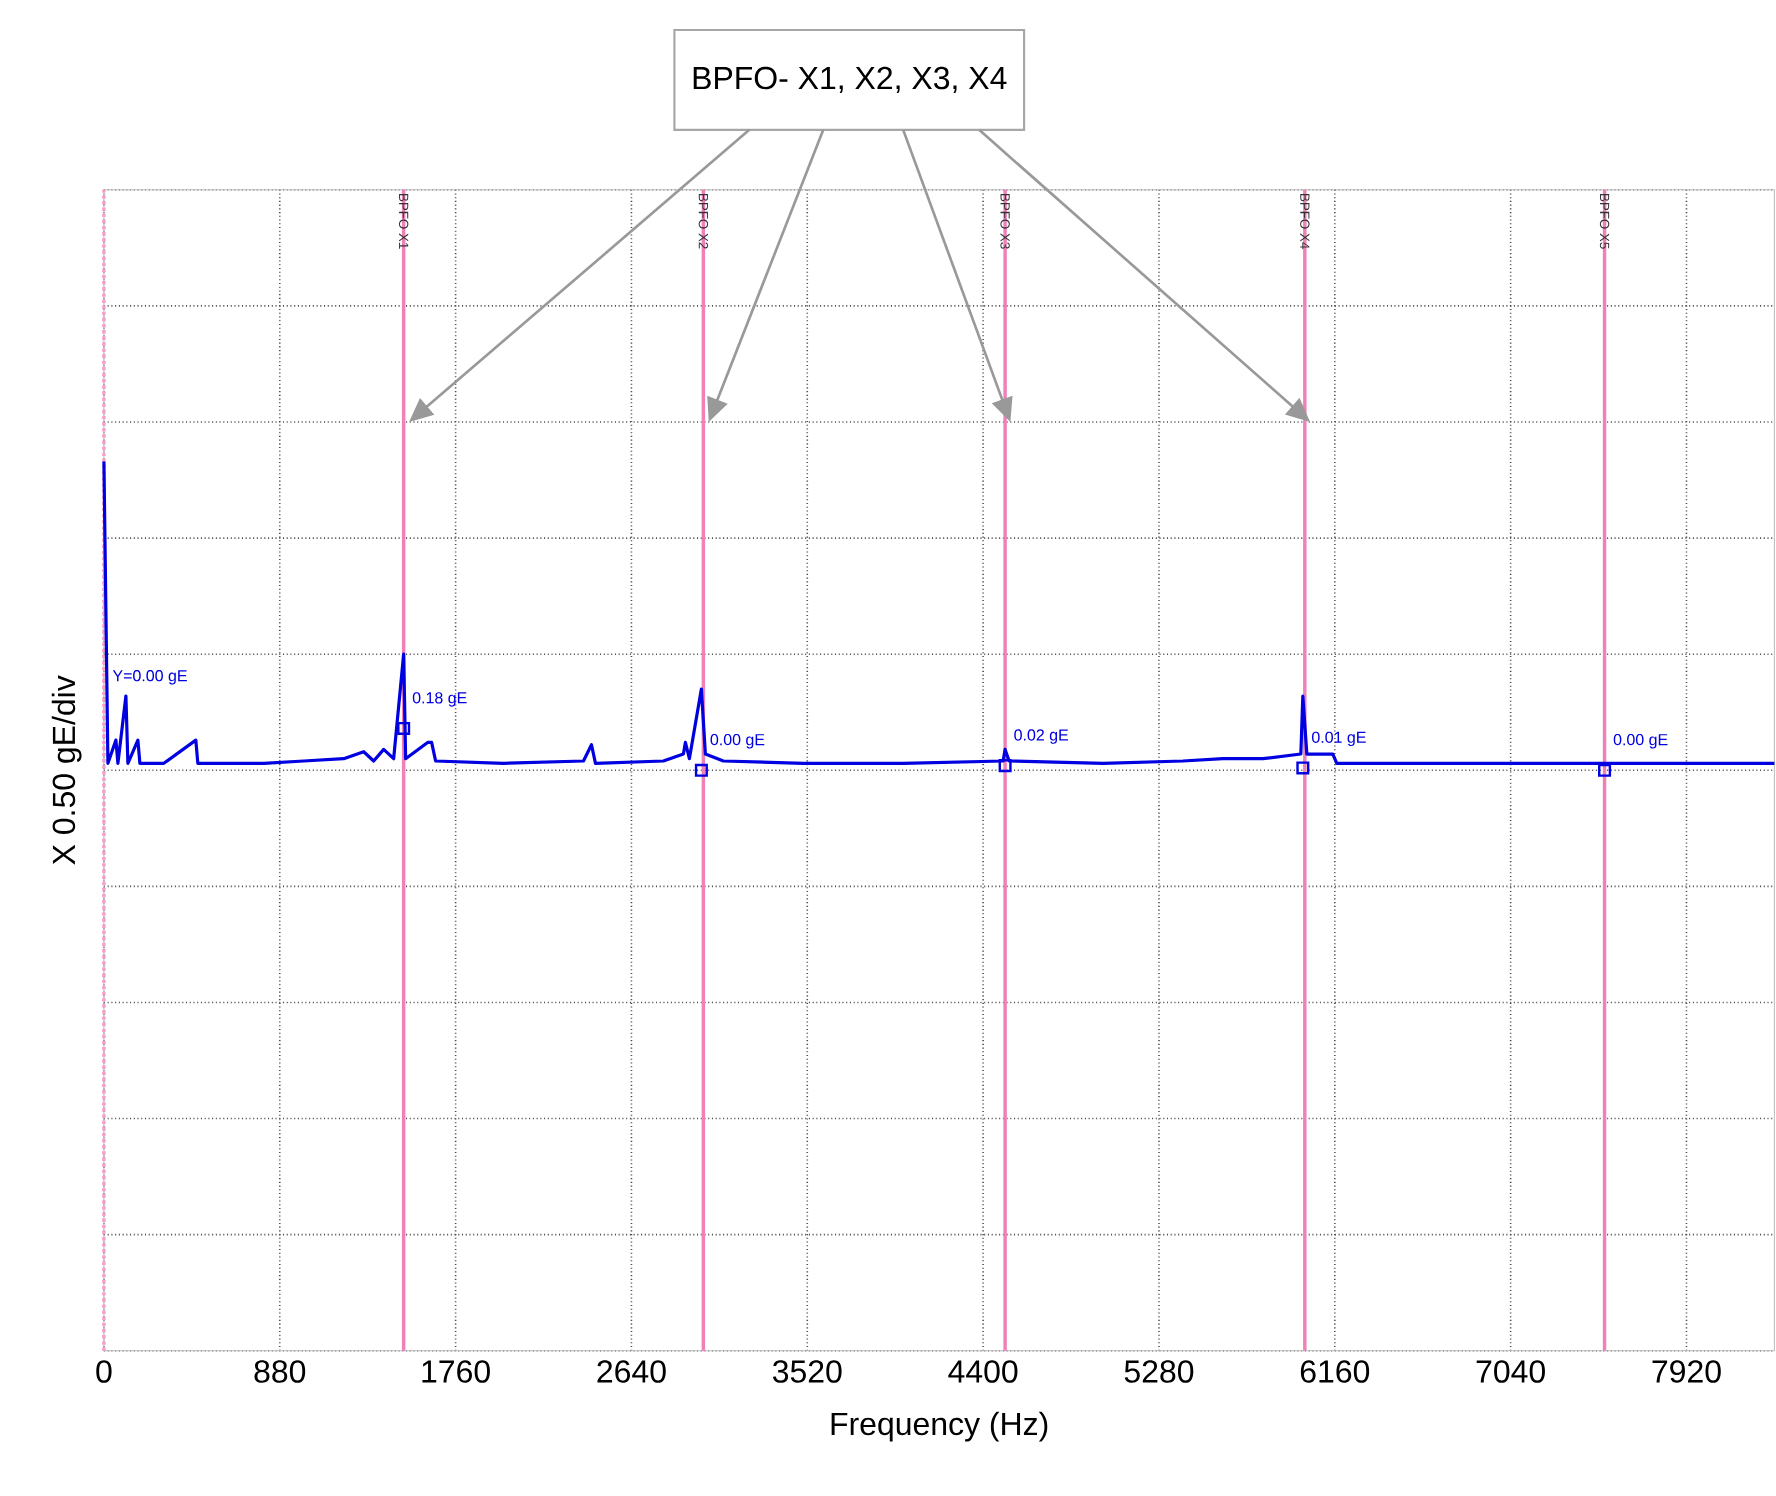  I want to click on x-tick-label: 880, so click(280, 1371).